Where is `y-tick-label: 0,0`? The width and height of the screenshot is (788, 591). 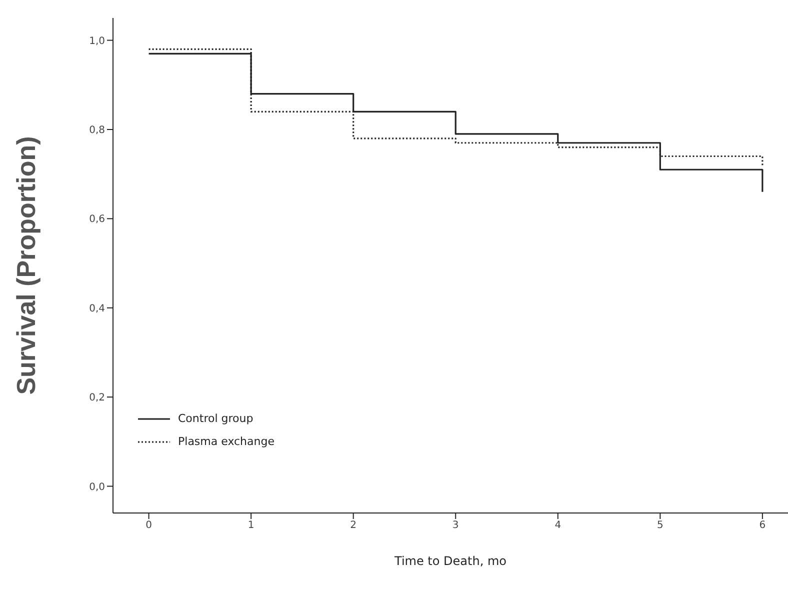
y-tick-label: 0,0 is located at coordinates (97, 487).